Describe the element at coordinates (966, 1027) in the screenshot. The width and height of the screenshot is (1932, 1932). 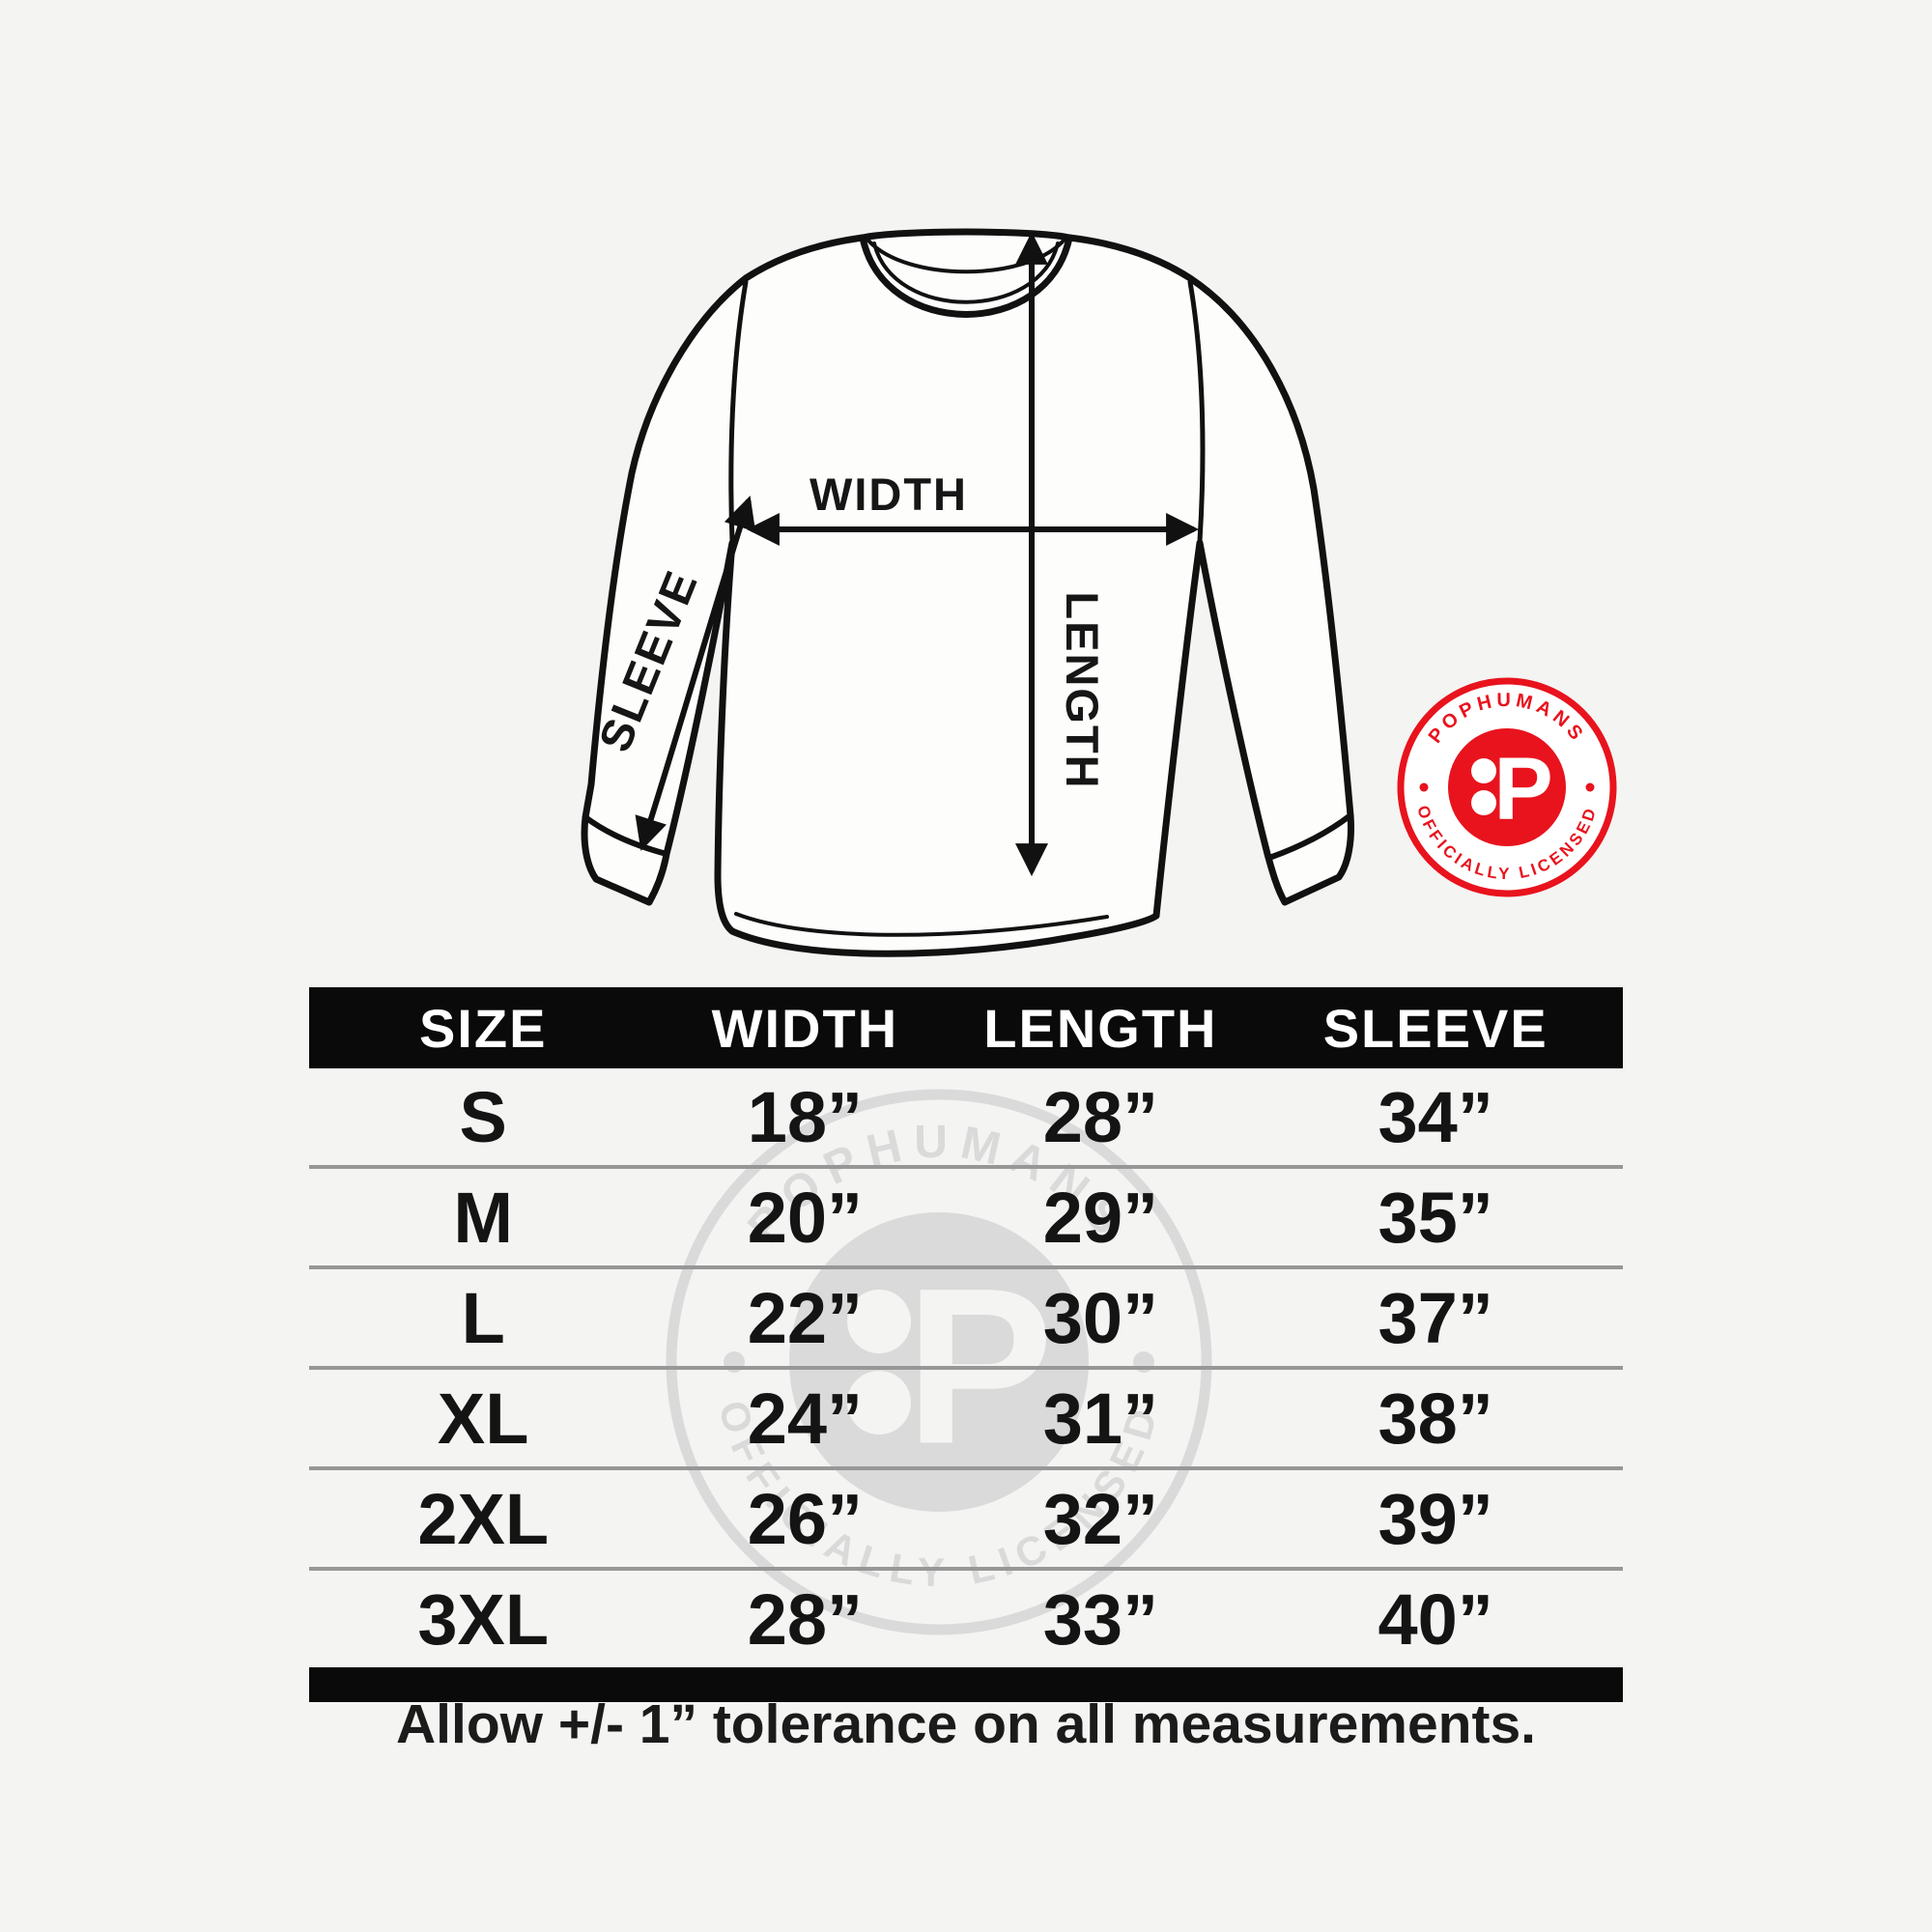
I see `size-chart-header-row: SIZE WIDTH LENGTH SLEEVE` at that location.